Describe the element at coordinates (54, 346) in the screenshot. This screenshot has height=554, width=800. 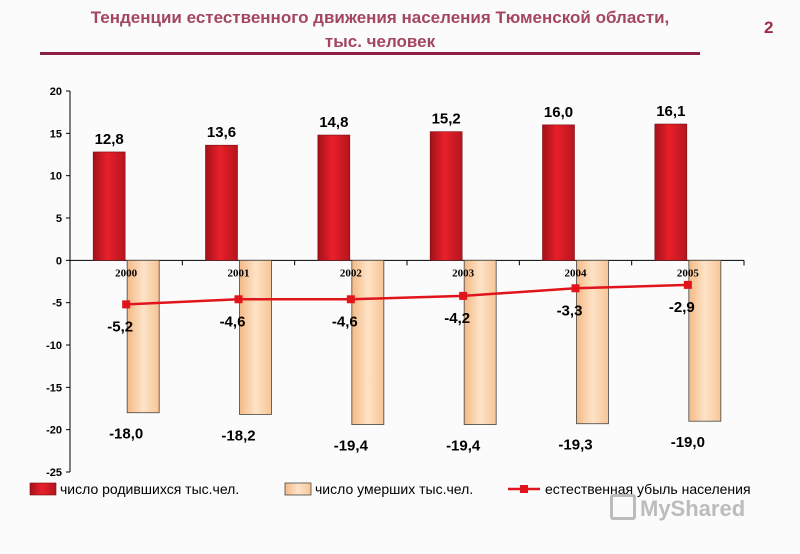
I see `y-tick-label: -10` at that location.